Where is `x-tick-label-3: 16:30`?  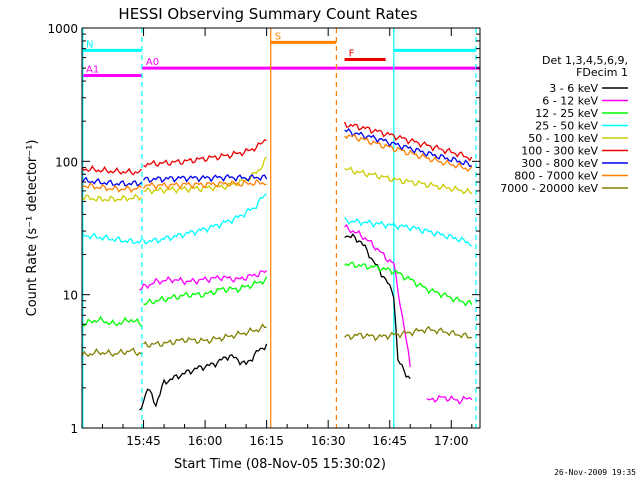 x-tick-label-3: 16:30 is located at coordinates (328, 441).